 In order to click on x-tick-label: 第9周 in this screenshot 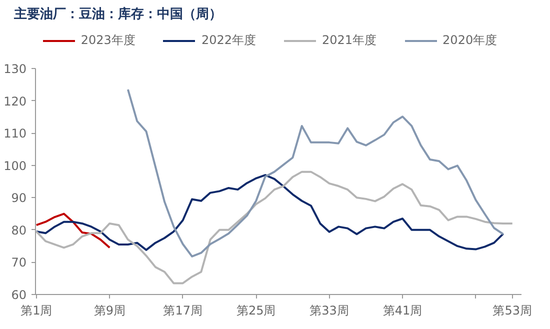, I will do `click(110, 311)`.